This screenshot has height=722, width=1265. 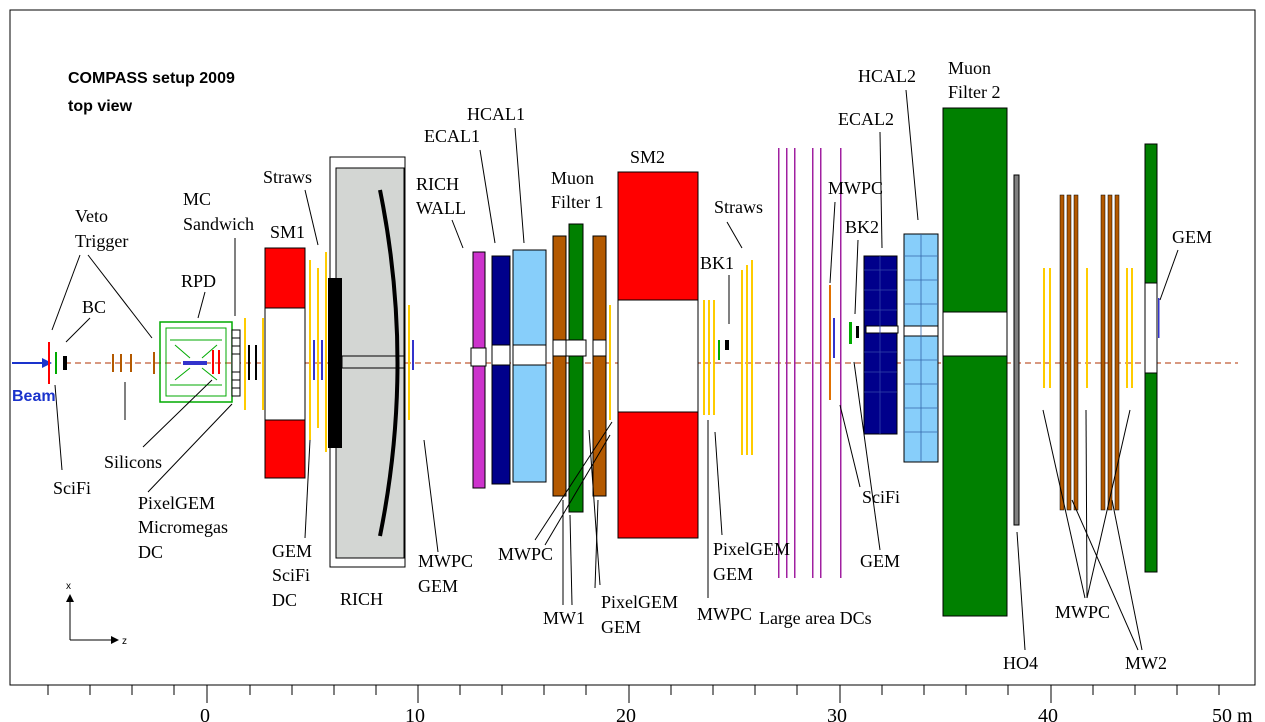 What do you see at coordinates (236, 363) in the screenshot?
I see `mc-sandwich` at bounding box center [236, 363].